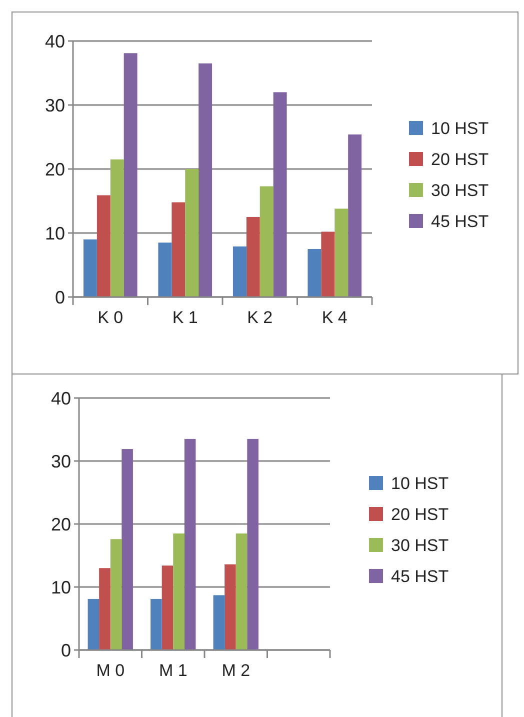  What do you see at coordinates (236, 670) in the screenshot?
I see `x-tick-label: M 2` at bounding box center [236, 670].